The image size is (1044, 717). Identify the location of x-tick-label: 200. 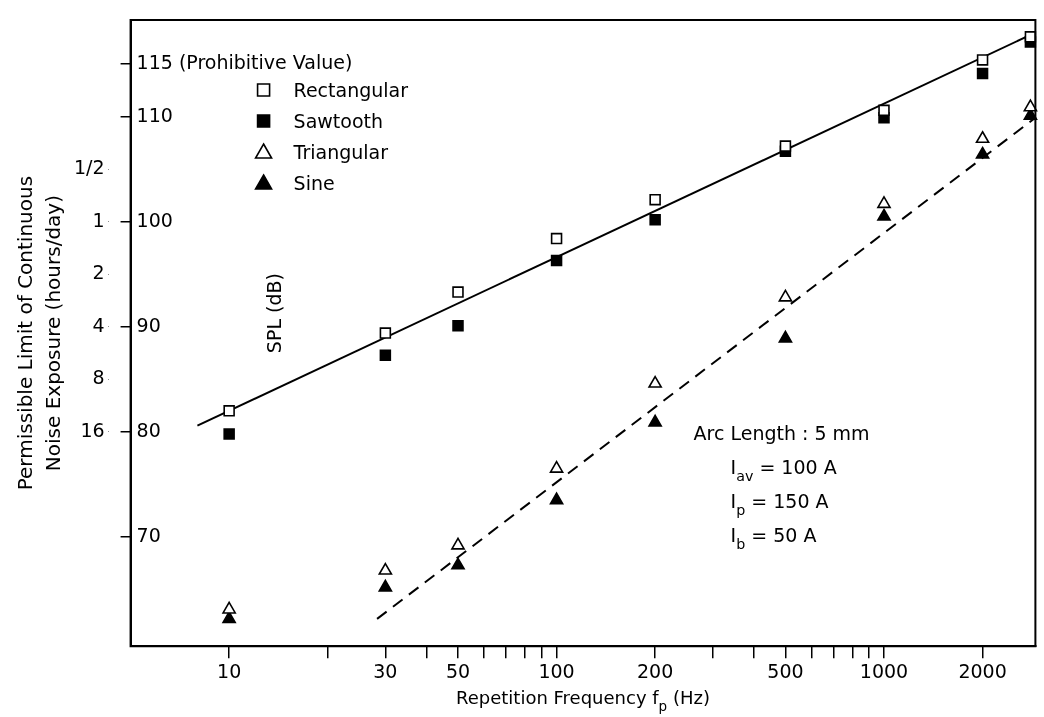
(655, 670).